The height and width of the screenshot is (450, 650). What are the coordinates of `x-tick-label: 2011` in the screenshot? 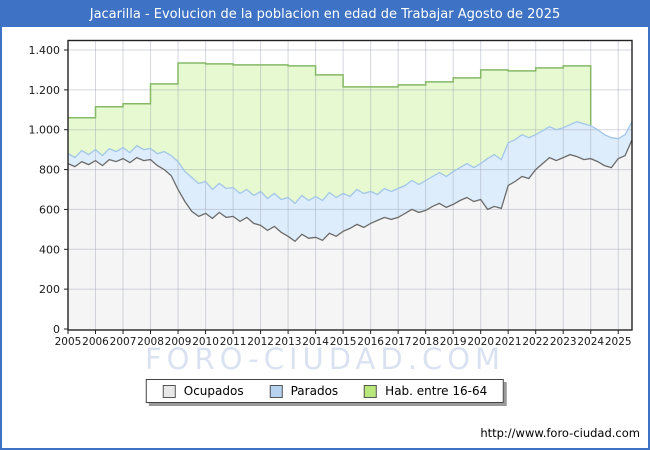 It's located at (233, 342).